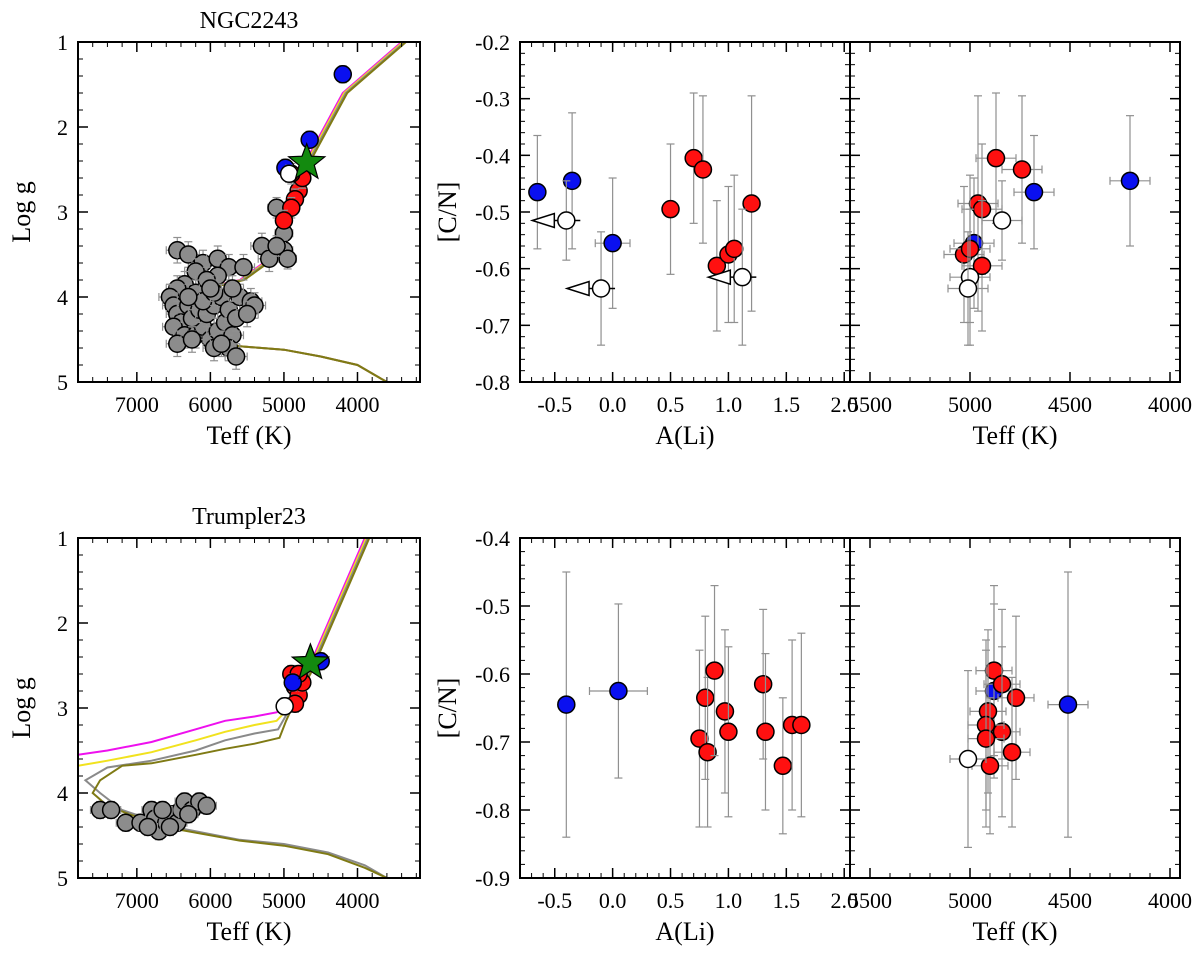  I want to click on plot-area-trumpler23-hr, so click(233, 708).